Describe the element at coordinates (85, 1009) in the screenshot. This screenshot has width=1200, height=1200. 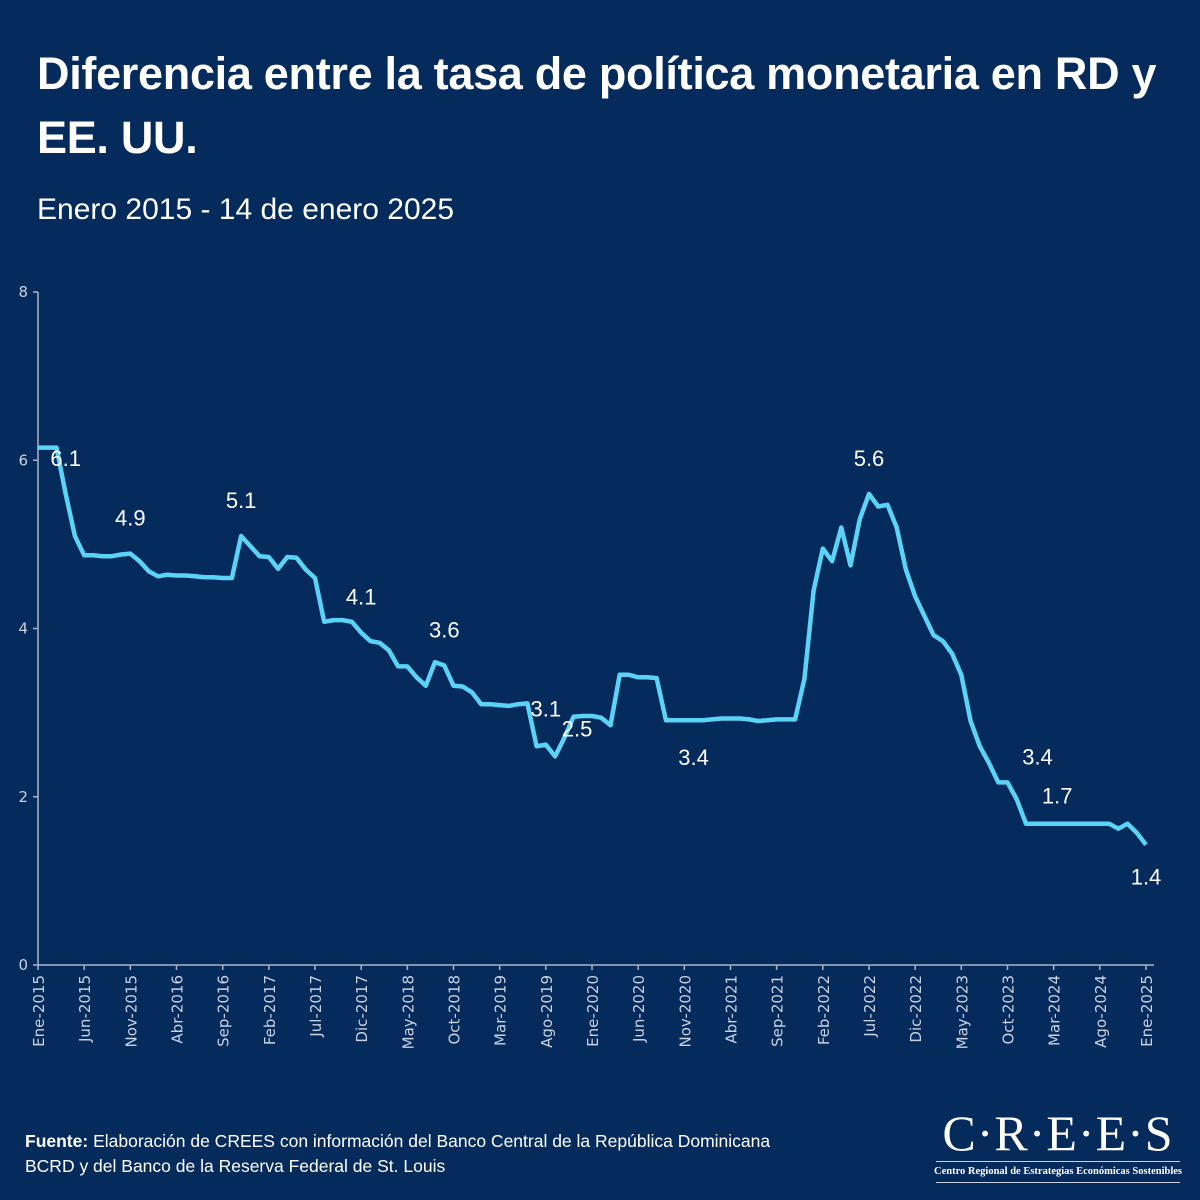
I see `x-tick-label: Jun-2015` at that location.